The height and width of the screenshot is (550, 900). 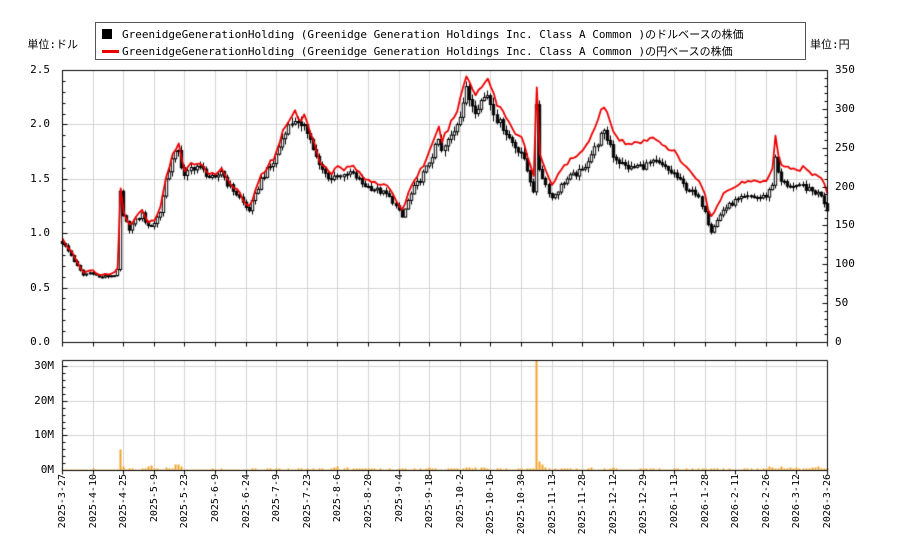 I want to click on price-axis-tick-label-yen: 0, so click(x=838, y=341).